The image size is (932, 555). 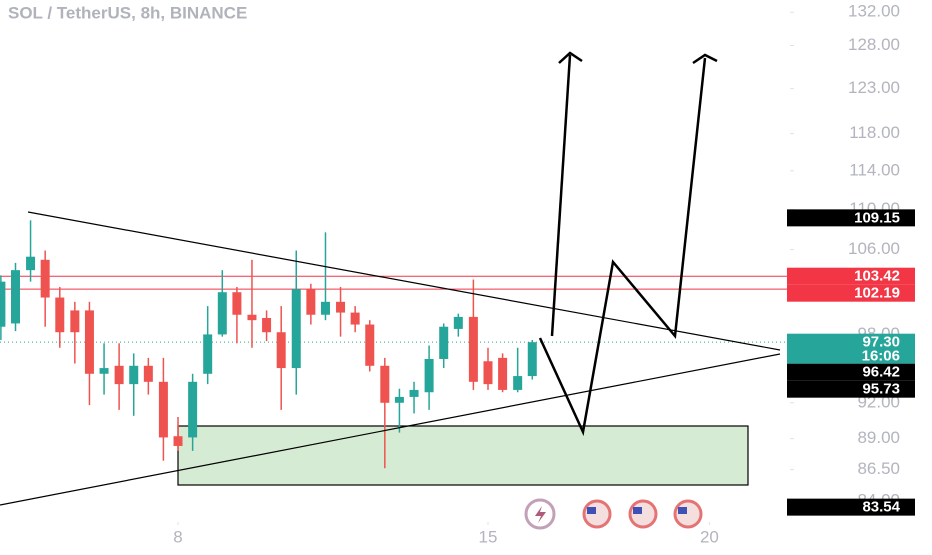 What do you see at coordinates (874, 87) in the screenshot?
I see `y-tick-label: 123.00` at bounding box center [874, 87].